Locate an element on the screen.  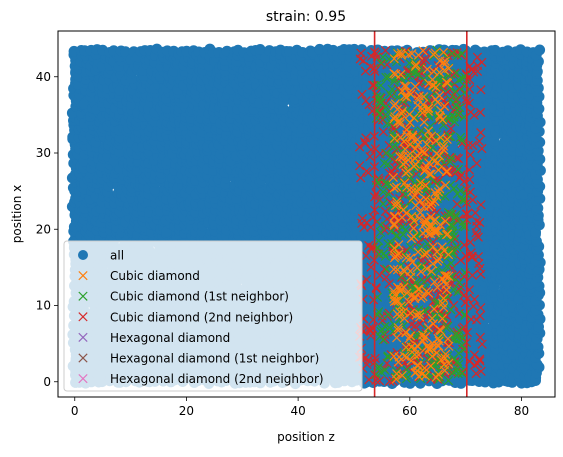
chart-title: strain: 0.95 is located at coordinates (306, 17).